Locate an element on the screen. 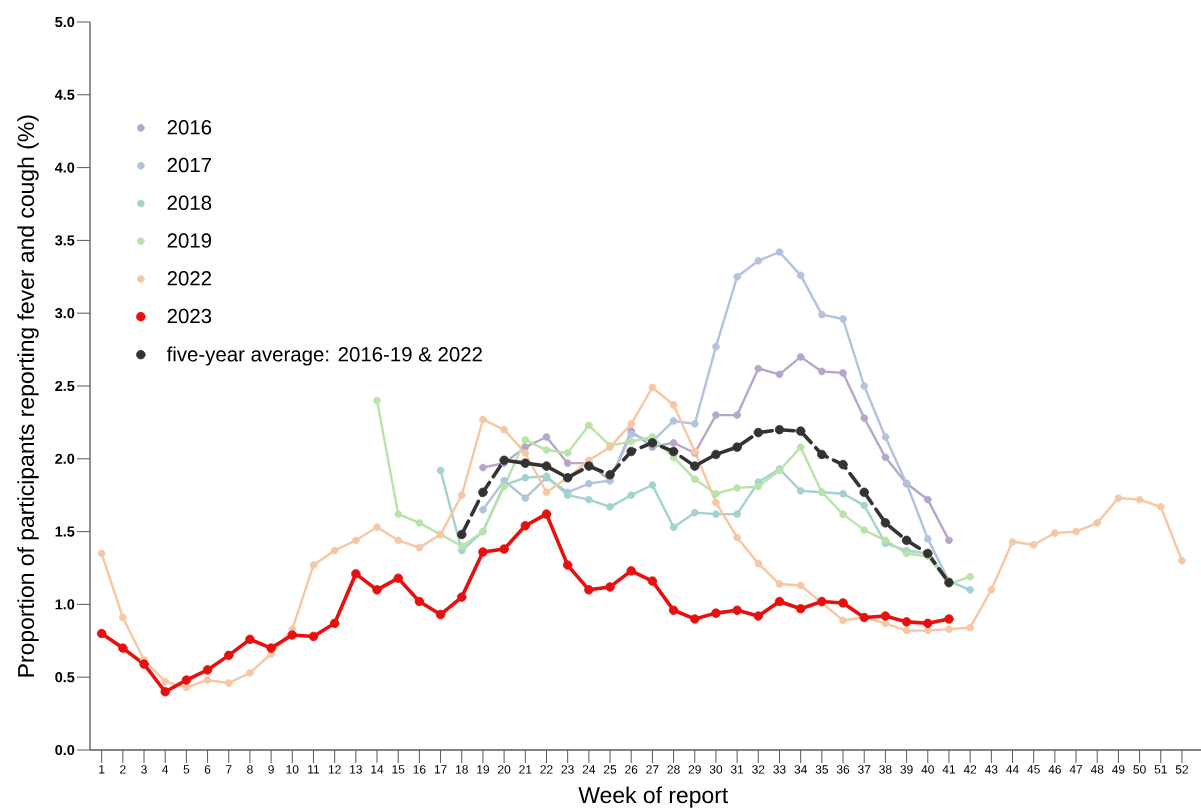 This screenshot has width=1201, height=808. x-tick-label: 26 is located at coordinates (631, 769).